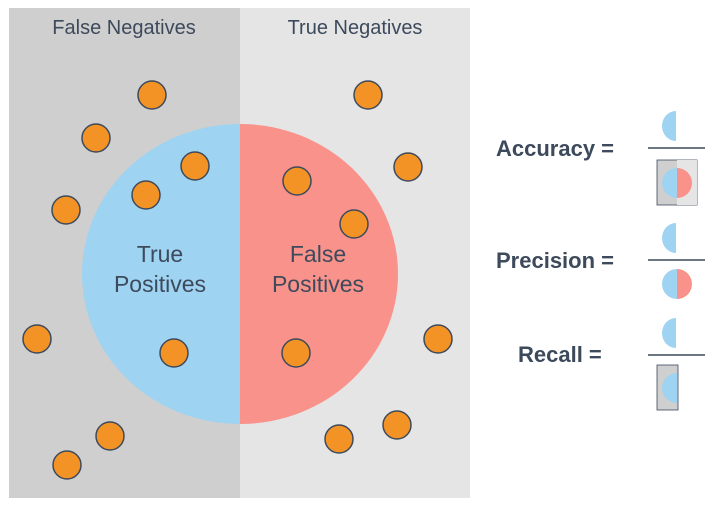 The width and height of the screenshot is (719, 507). Describe the element at coordinates (669, 388) in the screenshot. I see `recall-denominator-tp-icon` at that location.